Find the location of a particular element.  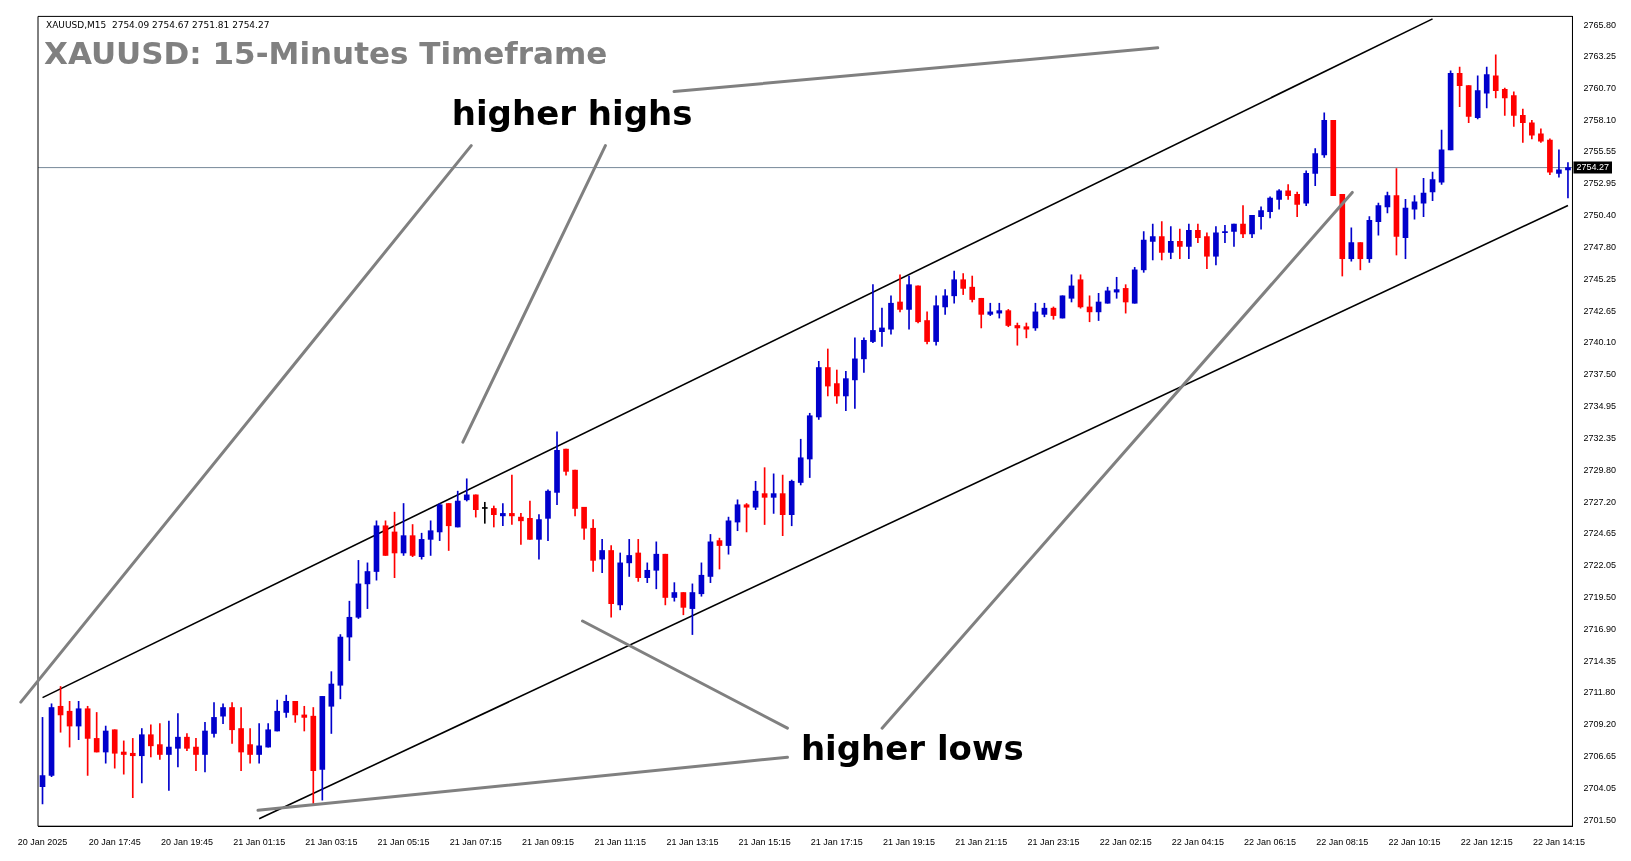

x-tick-label: 21 Jan 01:15 is located at coordinates (259, 842).